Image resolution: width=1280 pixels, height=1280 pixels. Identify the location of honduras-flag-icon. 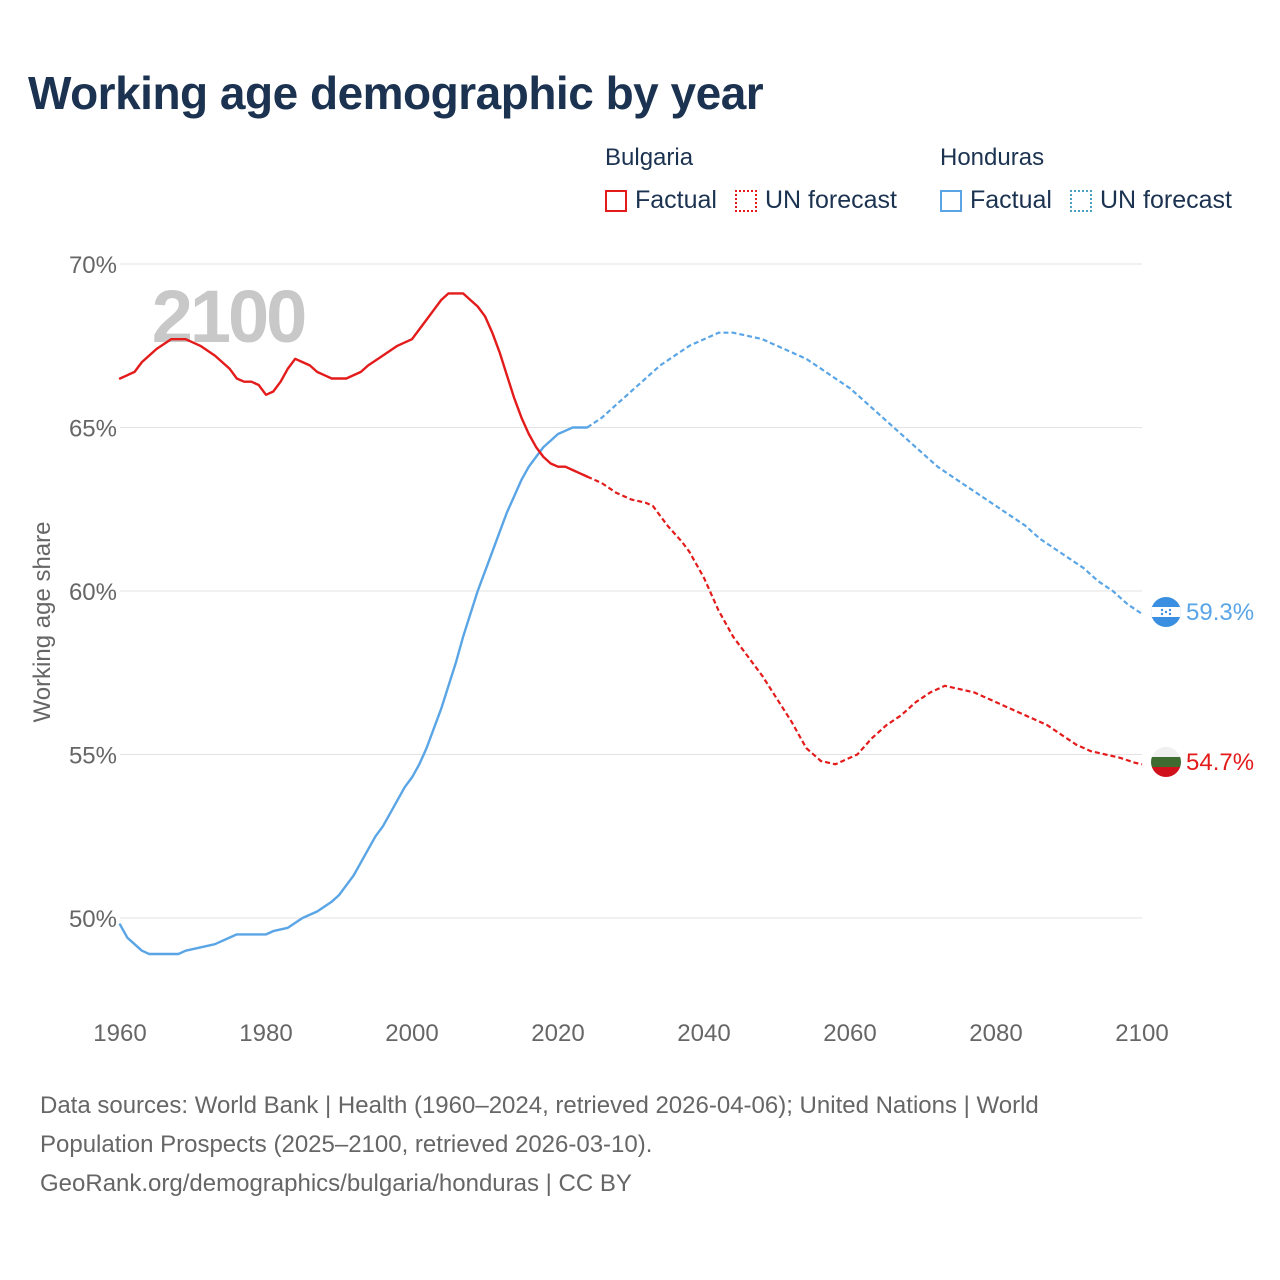
(1166, 612).